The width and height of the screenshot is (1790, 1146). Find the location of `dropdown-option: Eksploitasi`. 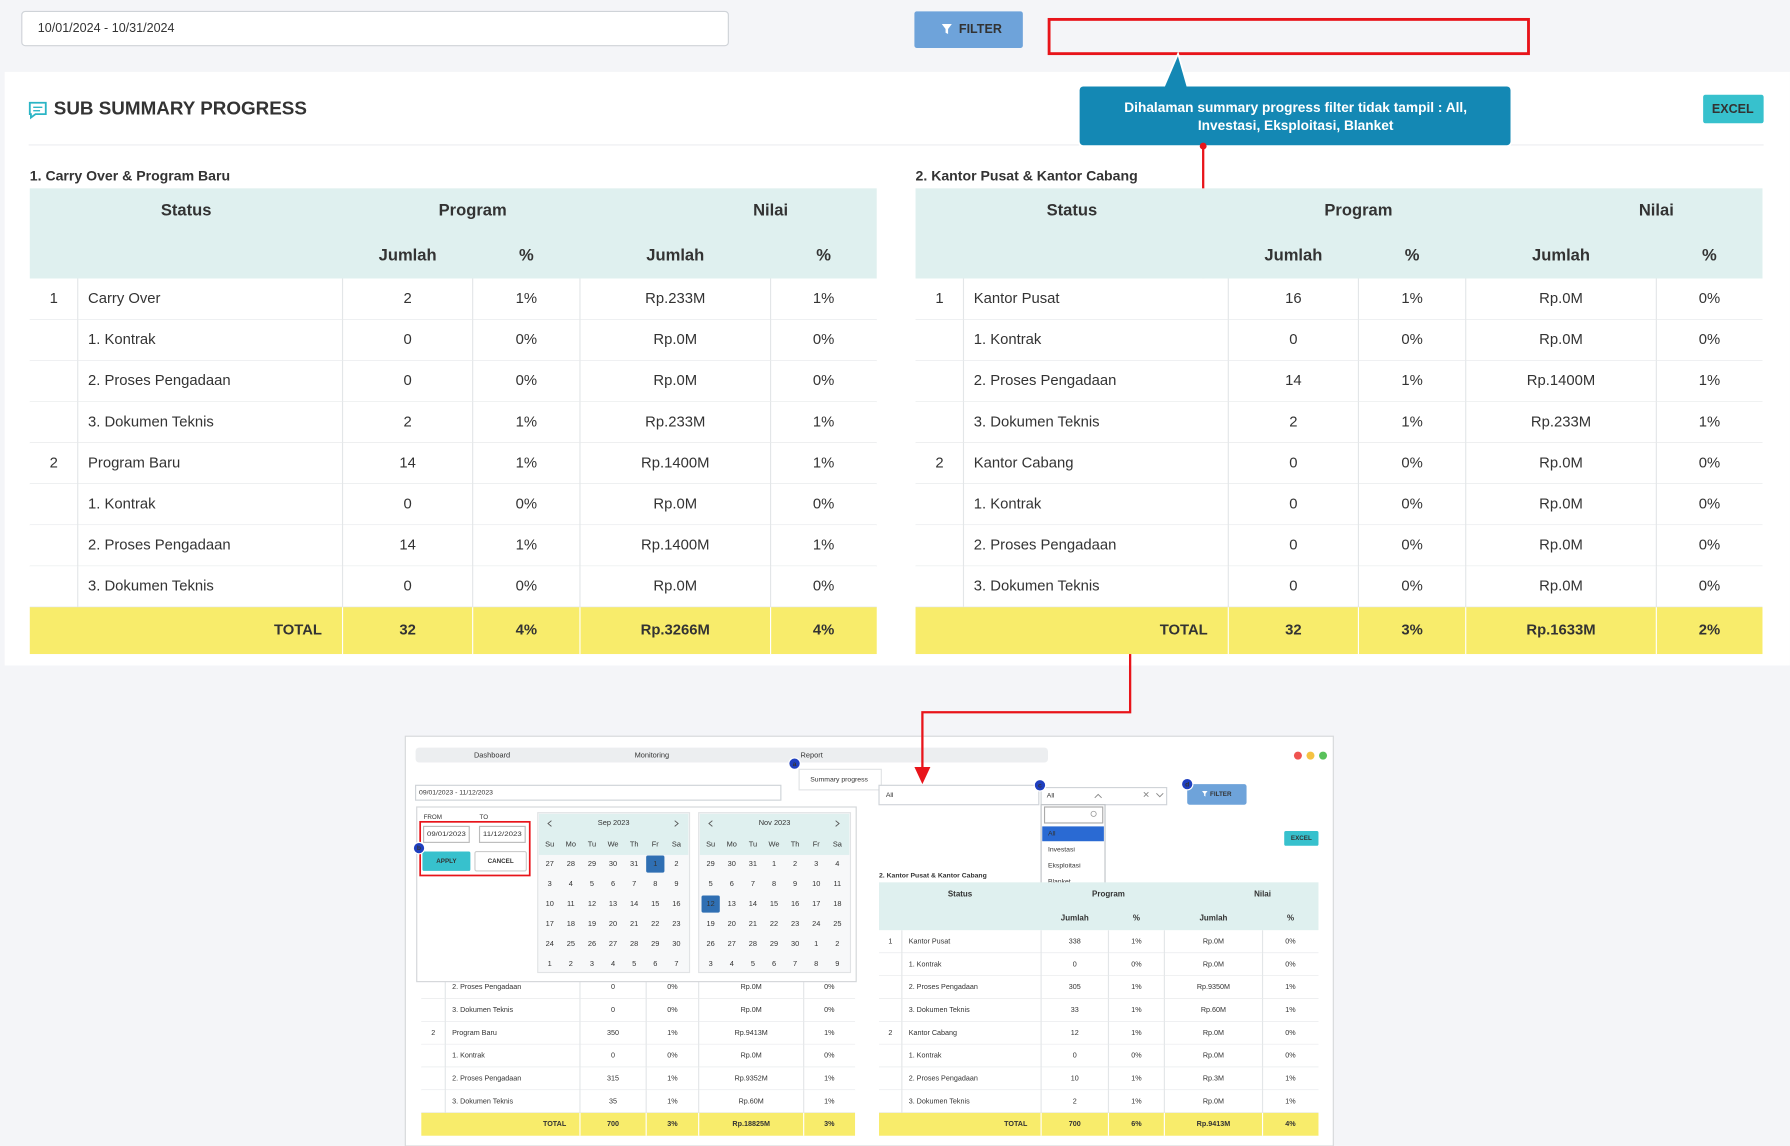

dropdown-option: Eksploitasi is located at coordinates (1064, 866).